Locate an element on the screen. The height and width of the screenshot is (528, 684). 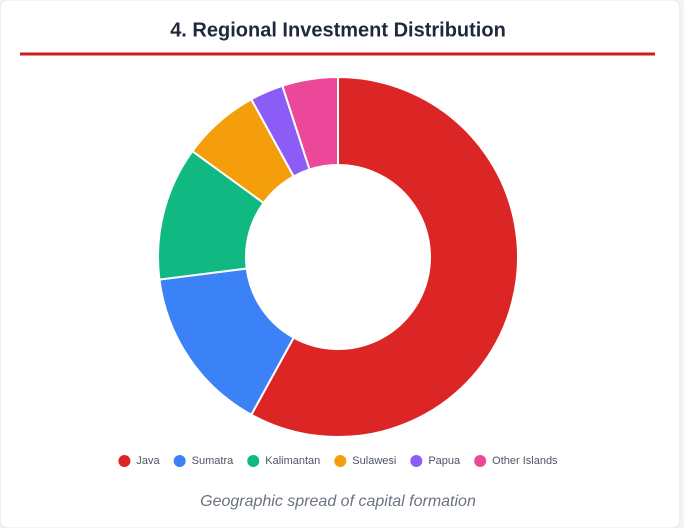
legend-label: Kalimantan is located at coordinates (292, 461).